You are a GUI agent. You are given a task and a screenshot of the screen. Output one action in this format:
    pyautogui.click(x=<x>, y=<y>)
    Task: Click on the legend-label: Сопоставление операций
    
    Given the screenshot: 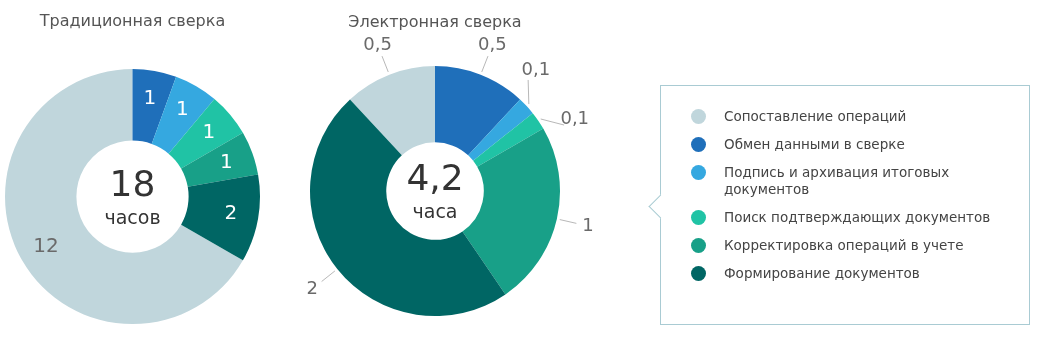 What is the action you would take?
    pyautogui.click(x=815, y=116)
    